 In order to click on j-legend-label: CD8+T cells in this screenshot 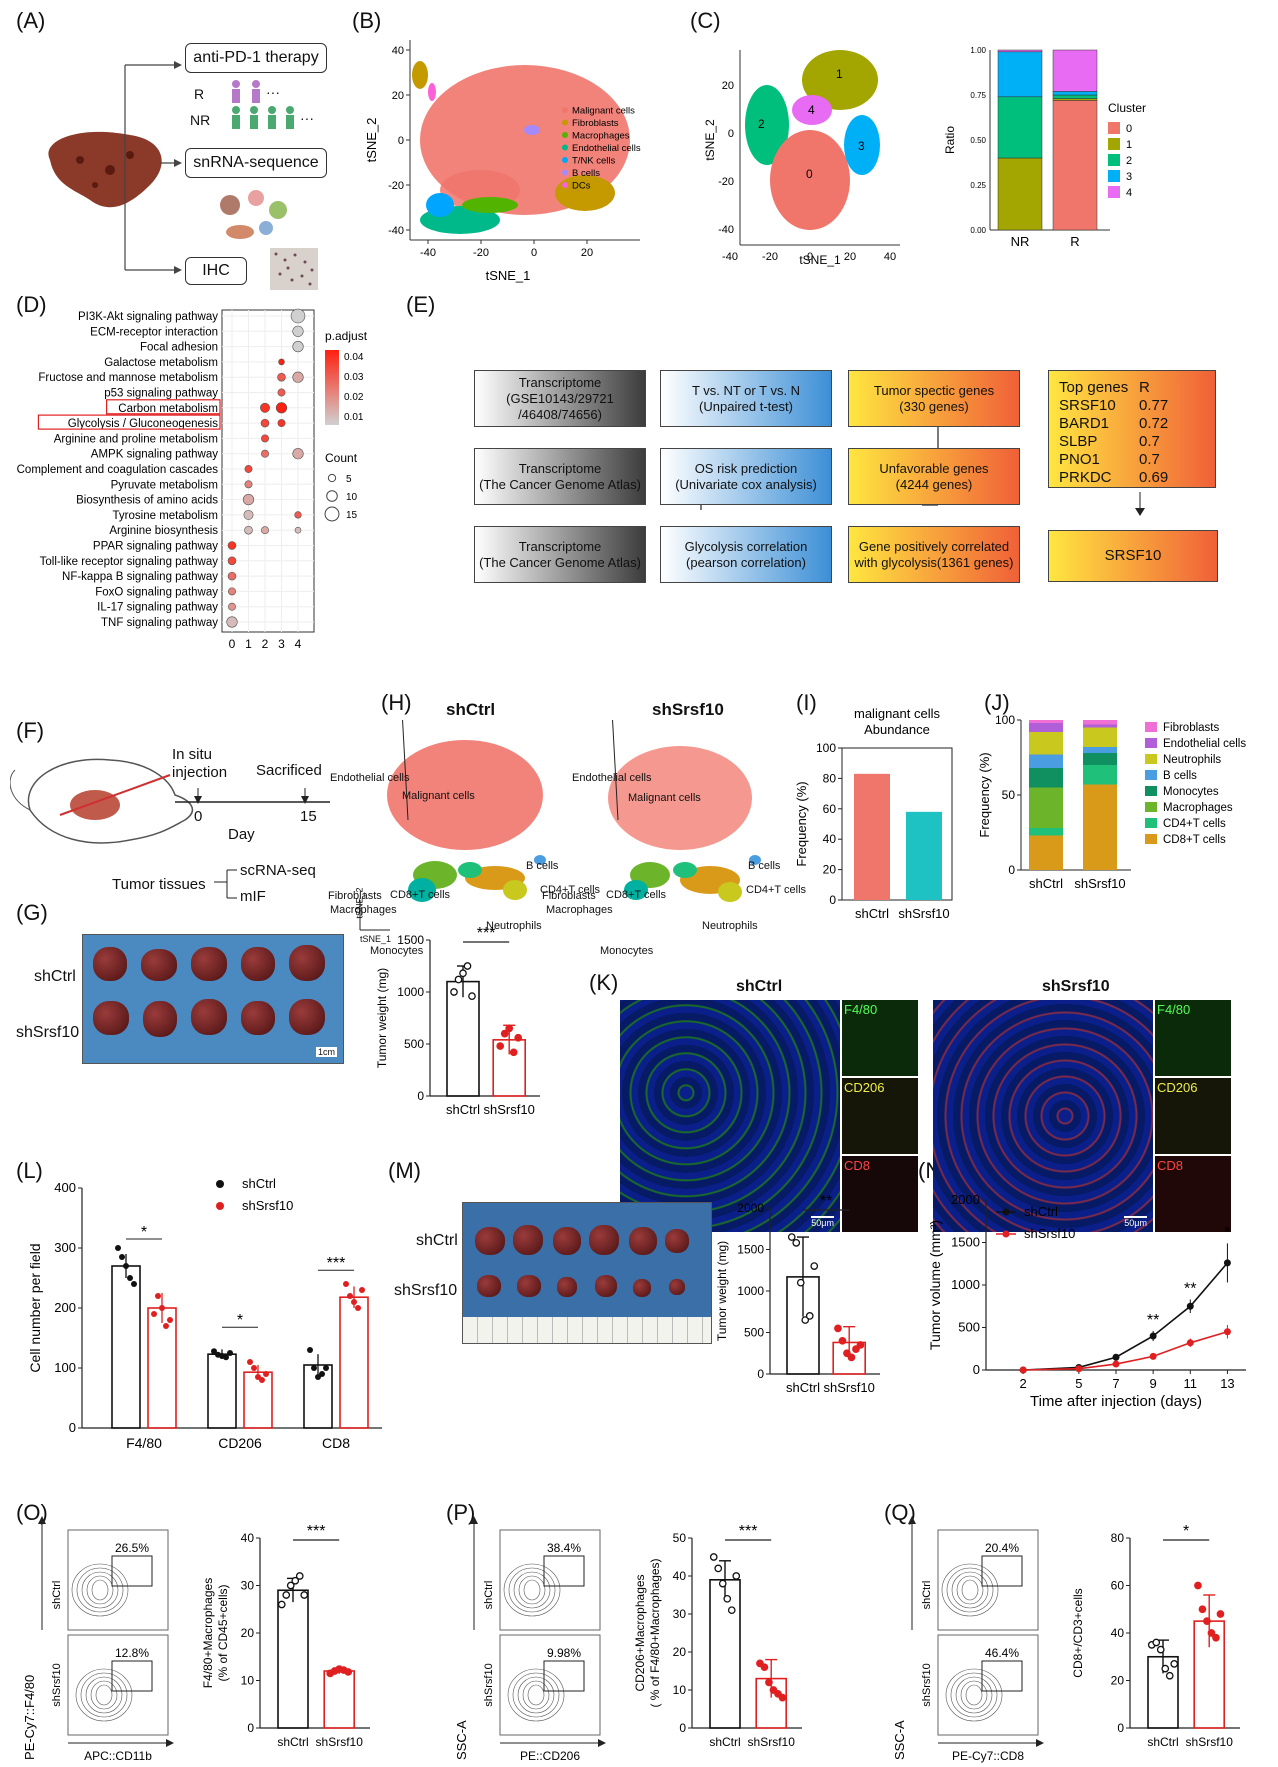, I will do `click(1194, 840)`.